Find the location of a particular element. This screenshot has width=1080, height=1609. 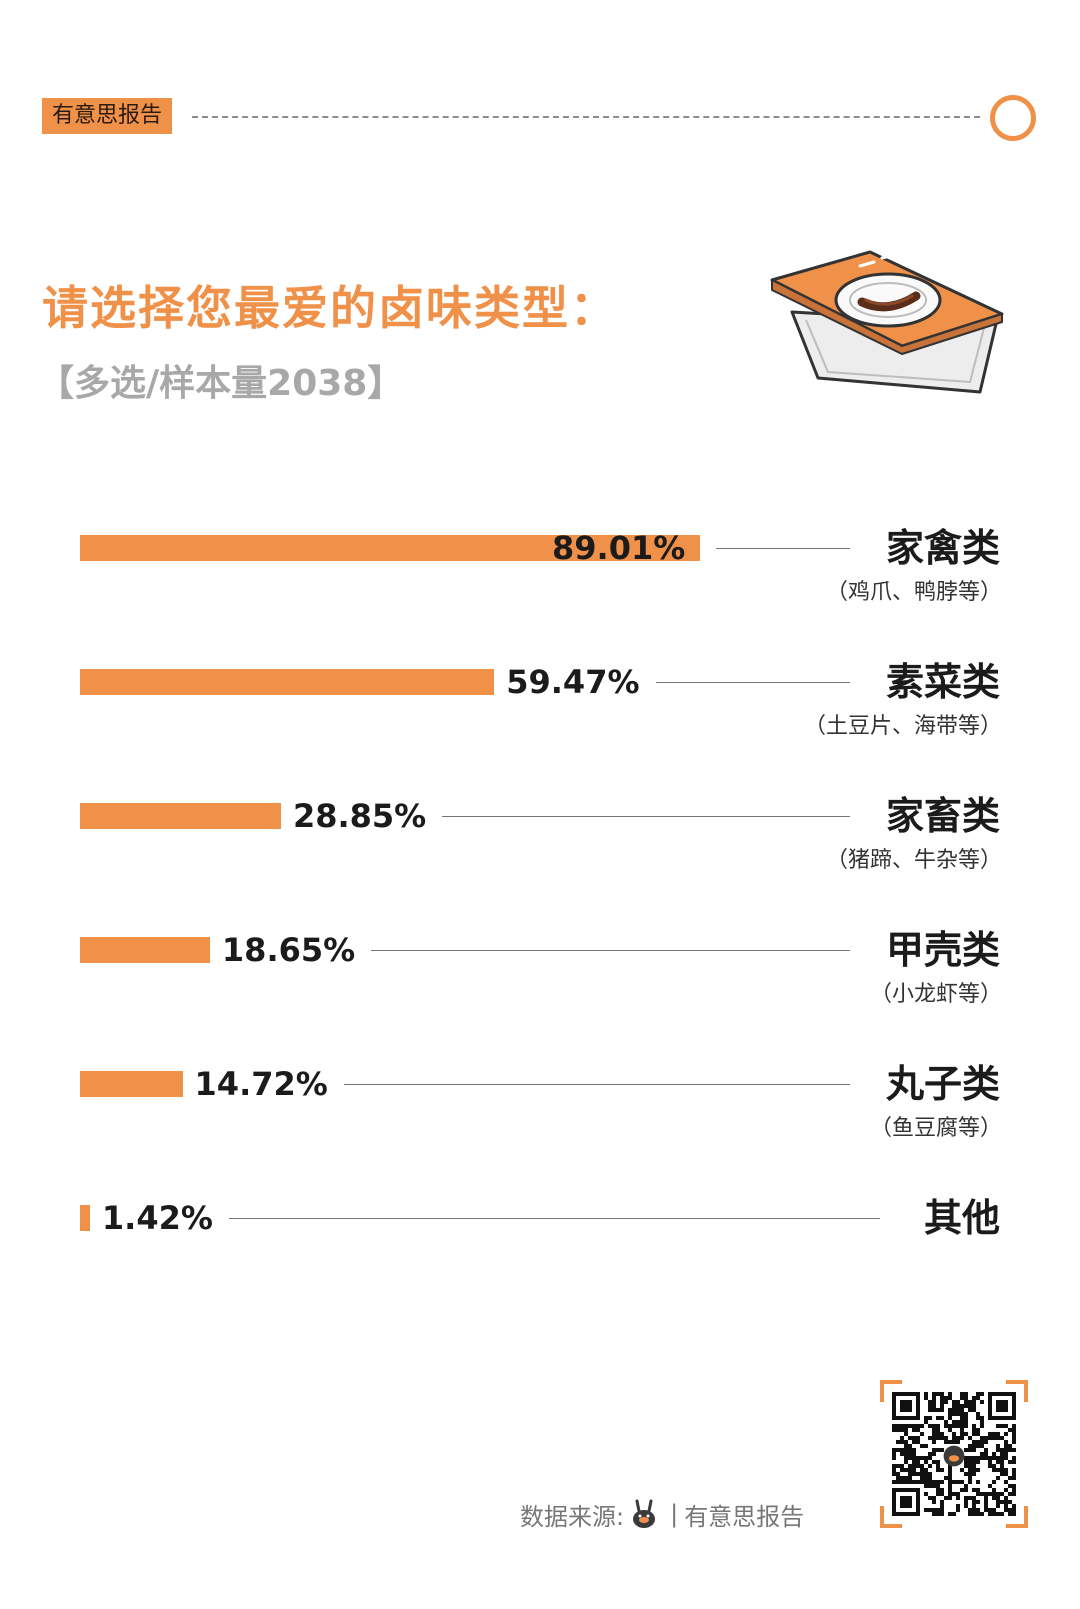

category-examples: （鱼豆腐等） is located at coordinates (935, 1128).